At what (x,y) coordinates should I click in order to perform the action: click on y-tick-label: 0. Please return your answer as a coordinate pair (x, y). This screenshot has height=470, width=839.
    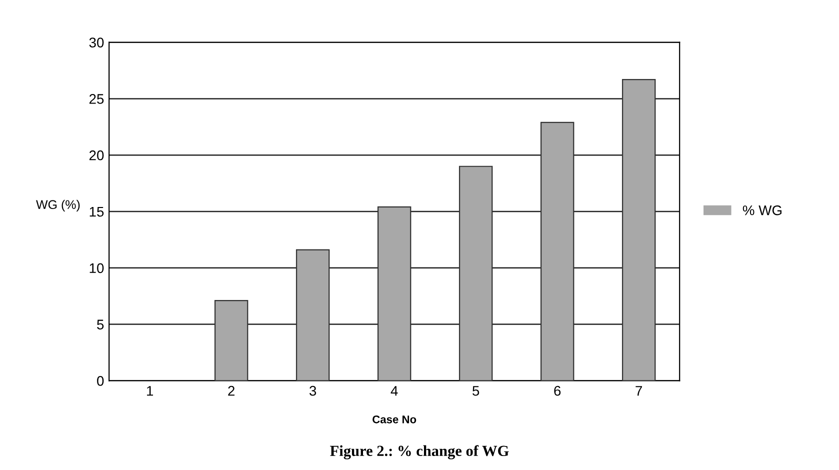
    Looking at the image, I should click on (100, 381).